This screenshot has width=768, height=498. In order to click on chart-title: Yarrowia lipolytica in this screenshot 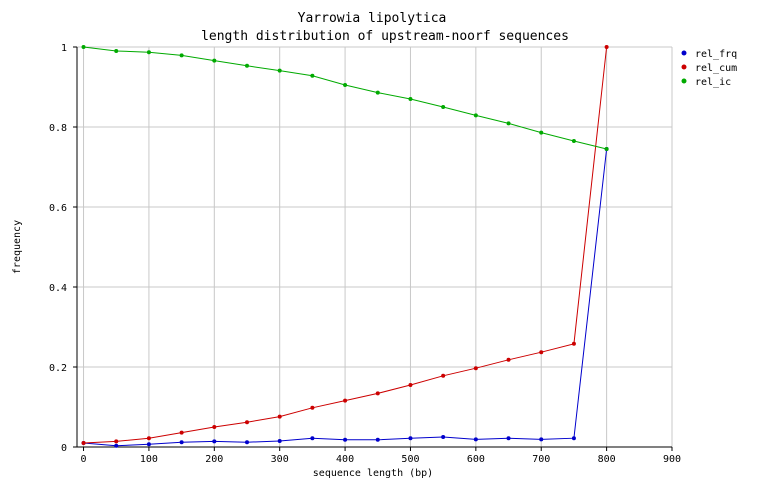, I will do `click(372, 18)`.